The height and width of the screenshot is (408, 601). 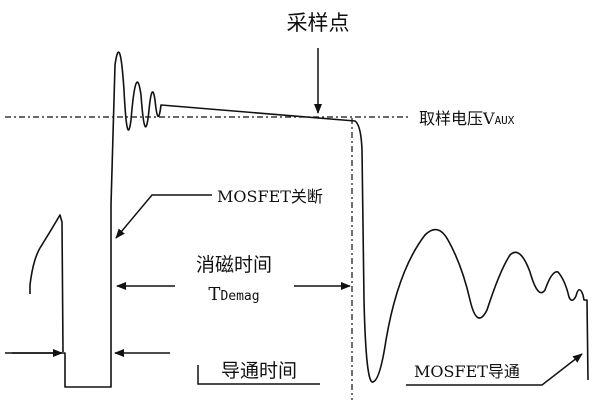 I want to click on sample-point-label: 采样点, so click(x=318, y=23).